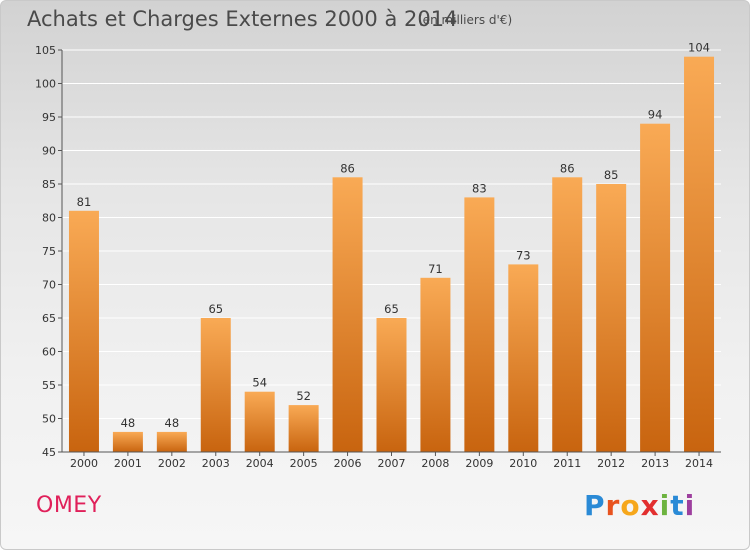  What do you see at coordinates (348, 463) in the screenshot?
I see `x-tick-label: 2006` at bounding box center [348, 463].